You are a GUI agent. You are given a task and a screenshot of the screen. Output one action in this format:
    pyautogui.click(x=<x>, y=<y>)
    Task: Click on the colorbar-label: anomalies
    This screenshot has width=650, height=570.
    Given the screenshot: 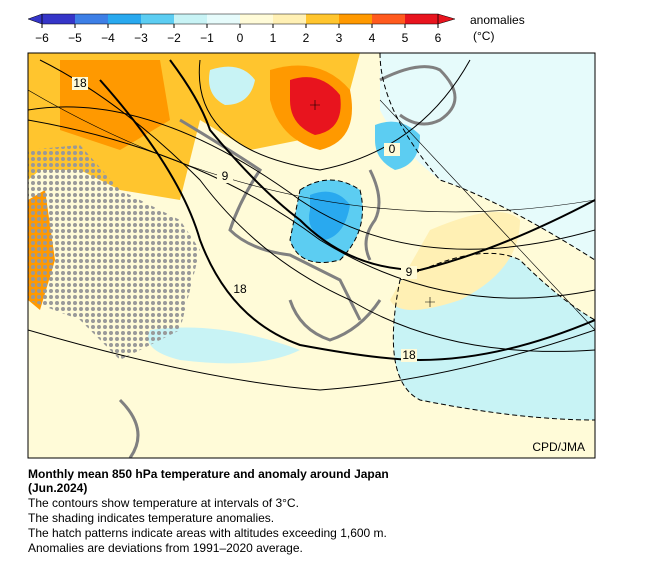 What is the action you would take?
    pyautogui.click(x=497, y=20)
    